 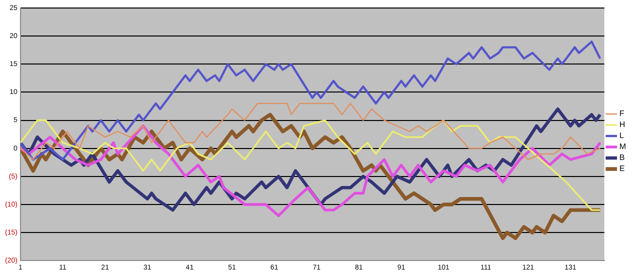 I want to click on legend-label: M, so click(x=622, y=147).